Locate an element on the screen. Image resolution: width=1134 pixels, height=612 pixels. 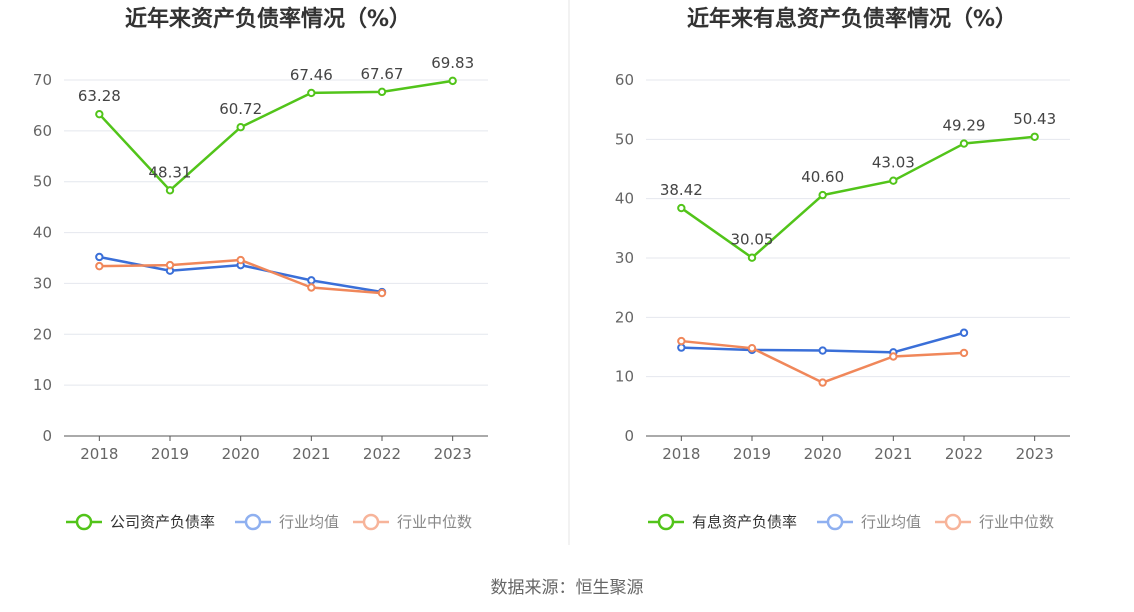
data-label: 30.05 is located at coordinates (752, 240).